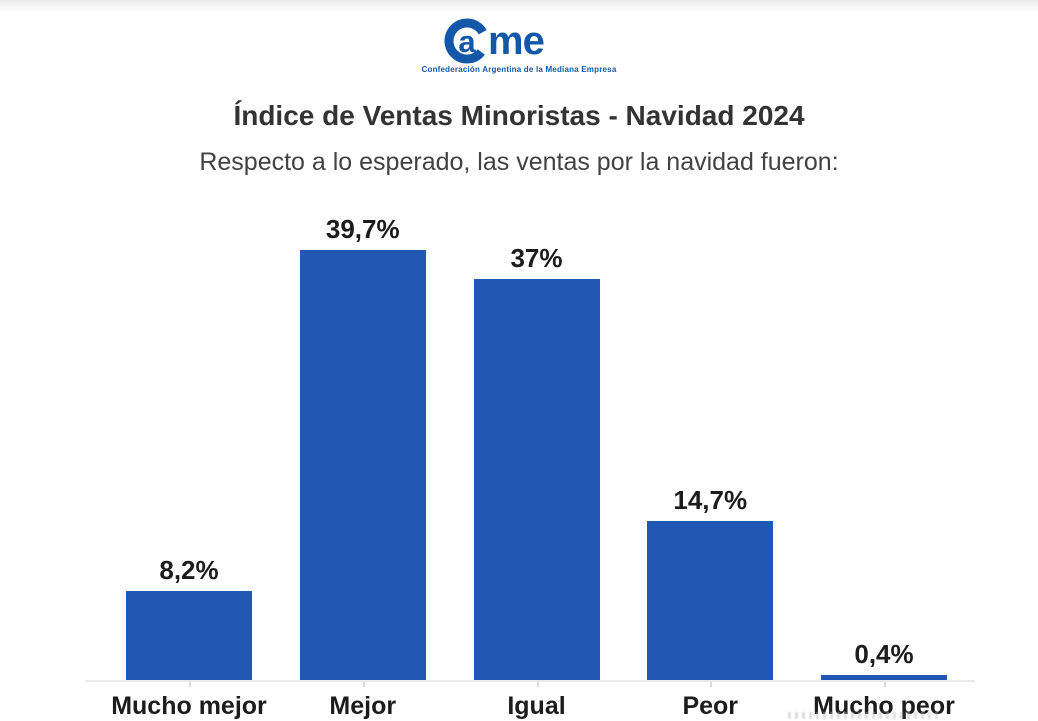 Image resolution: width=1038 pixels, height=721 pixels. What do you see at coordinates (189, 570) in the screenshot?
I see `bar-value-label: 8,2%` at bounding box center [189, 570].